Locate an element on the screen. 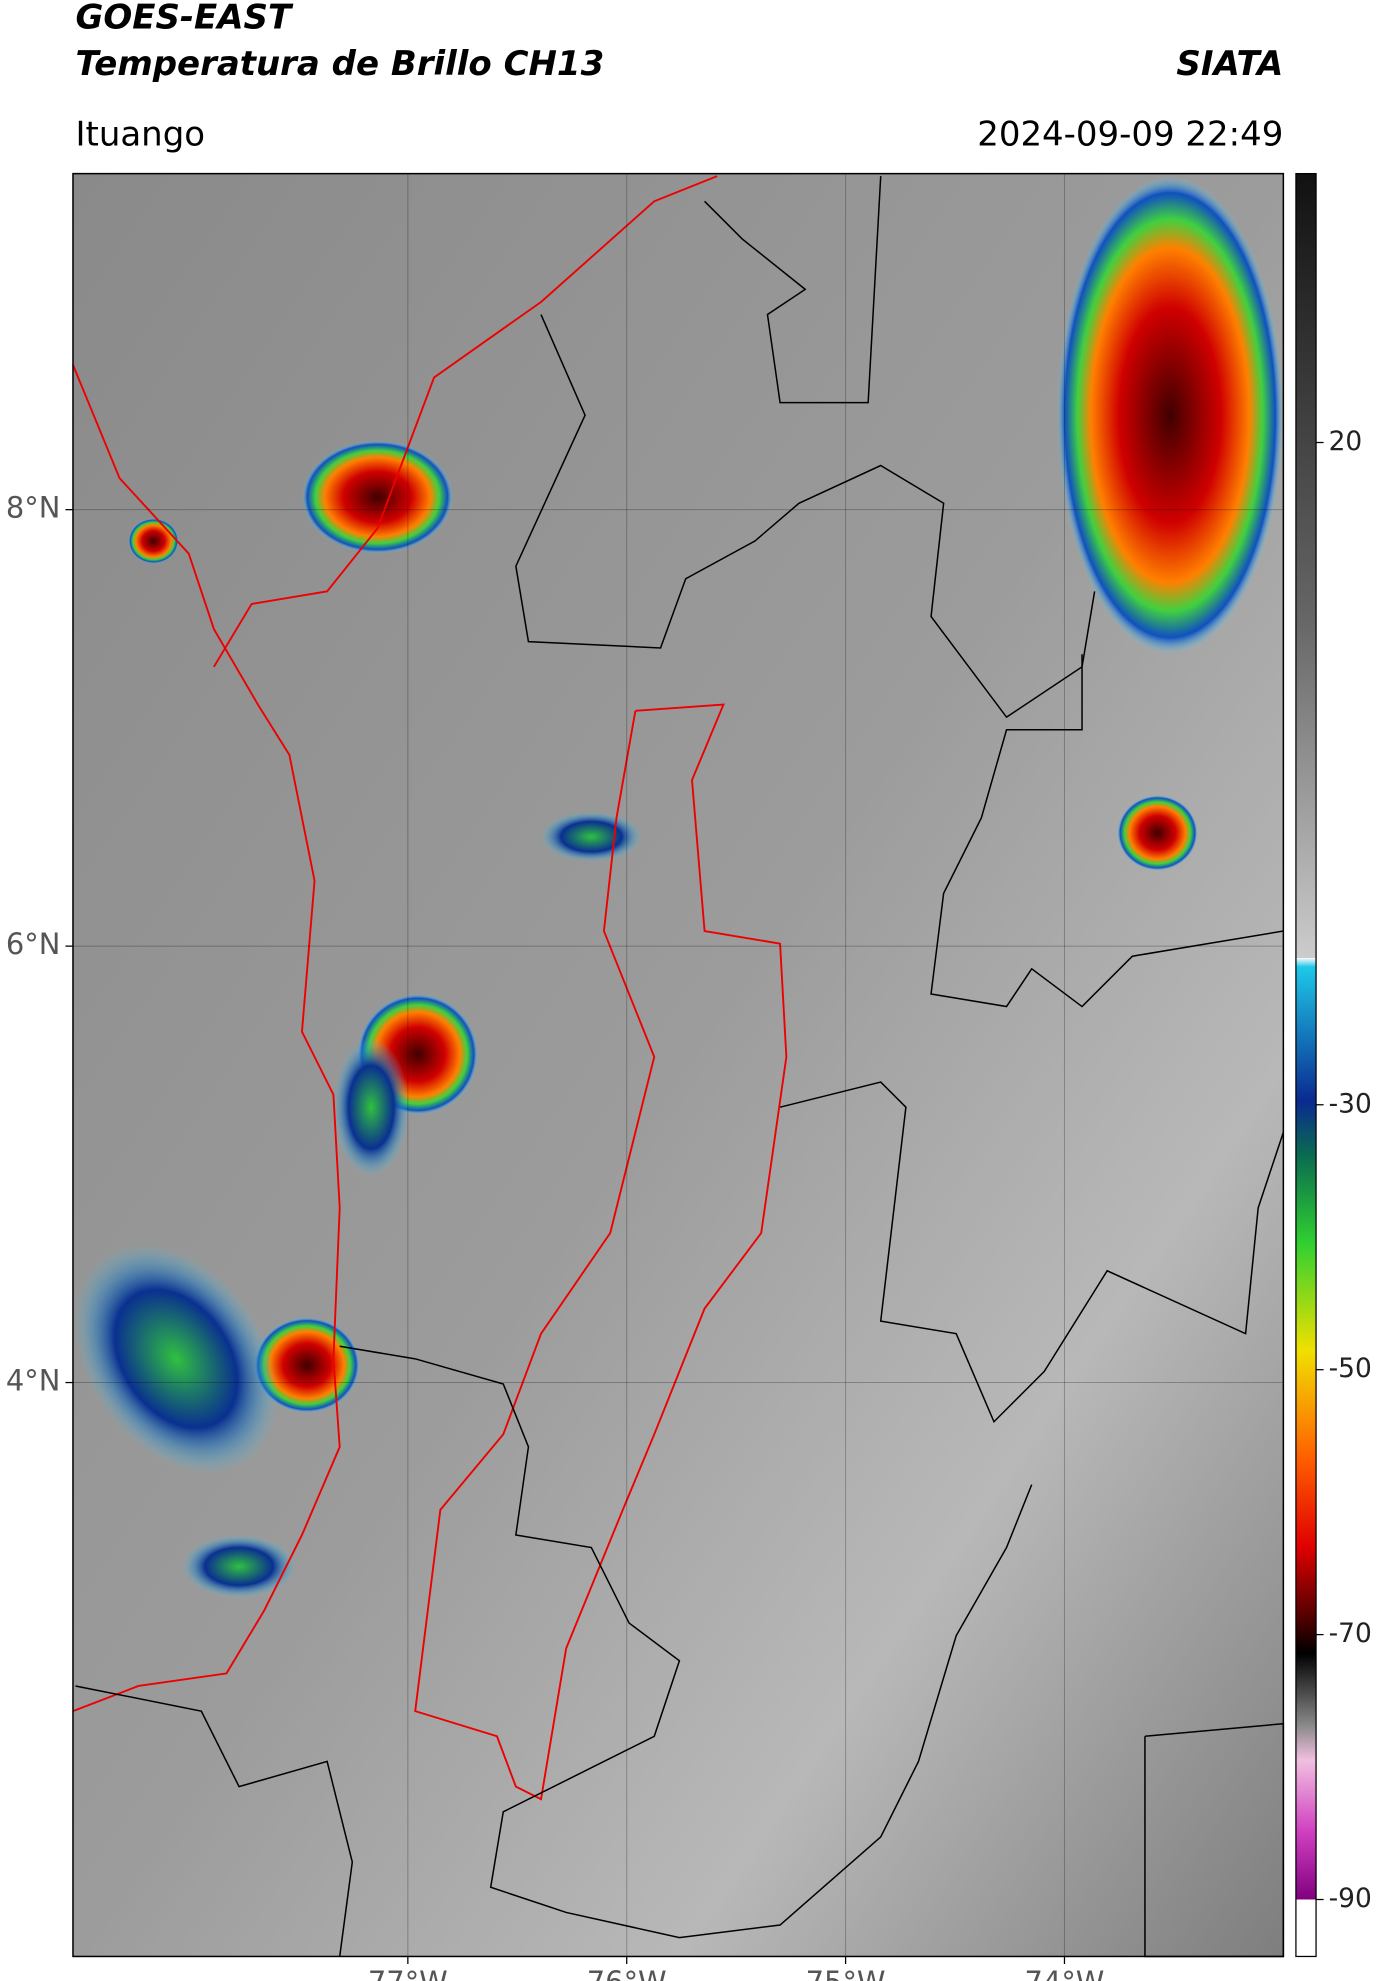 This screenshot has width=1384, height=1981. timestamp: 2024-09-09 22:49 is located at coordinates (1130, 134).